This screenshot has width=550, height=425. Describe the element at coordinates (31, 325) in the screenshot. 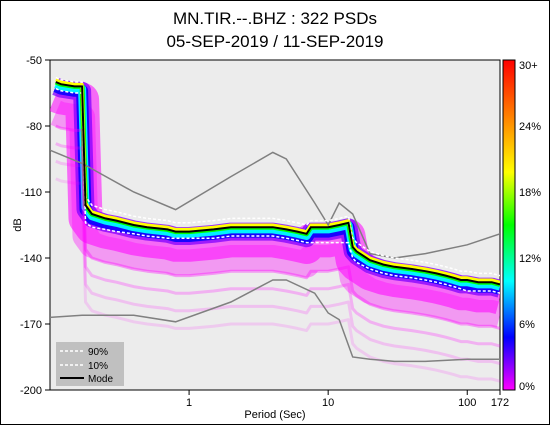

I see `y-tick-label: -170` at that location.